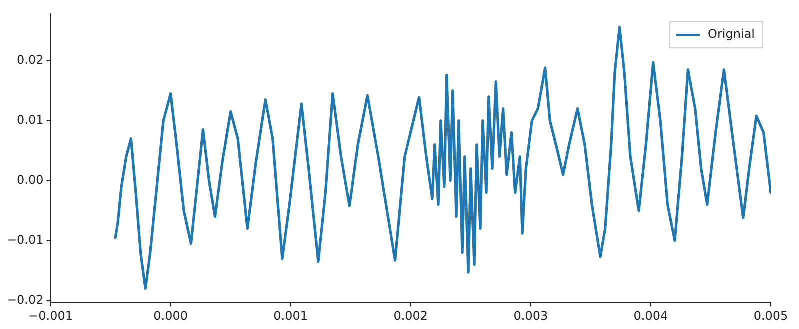 This screenshot has width=799, height=329. What do you see at coordinates (291, 315) in the screenshot?
I see `x-tick-label: 0.001` at bounding box center [291, 315].